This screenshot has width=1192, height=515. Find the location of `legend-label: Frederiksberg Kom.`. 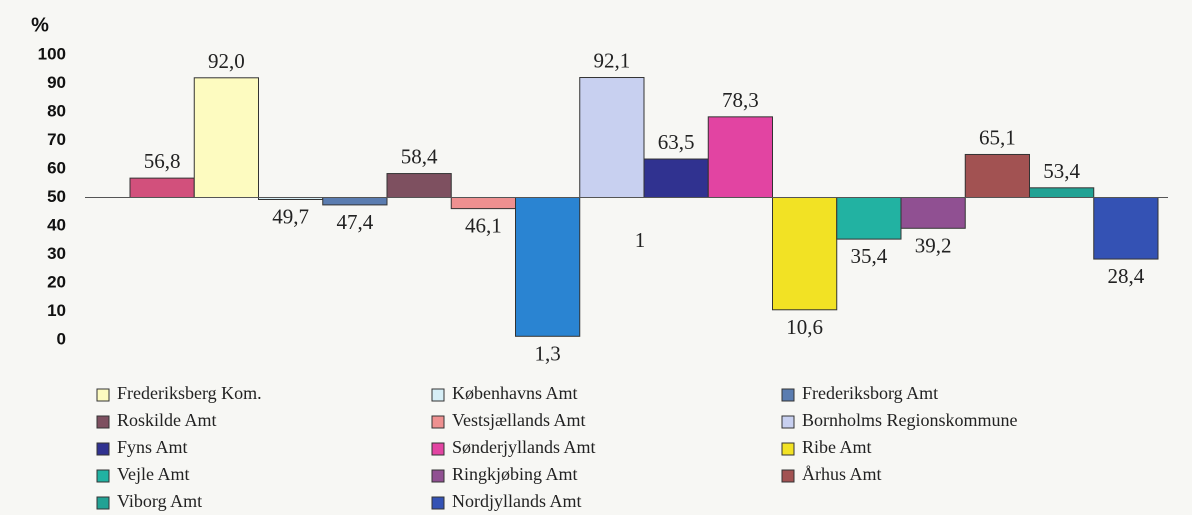

legend-label: Frederiksberg Kom. is located at coordinates (189, 393).